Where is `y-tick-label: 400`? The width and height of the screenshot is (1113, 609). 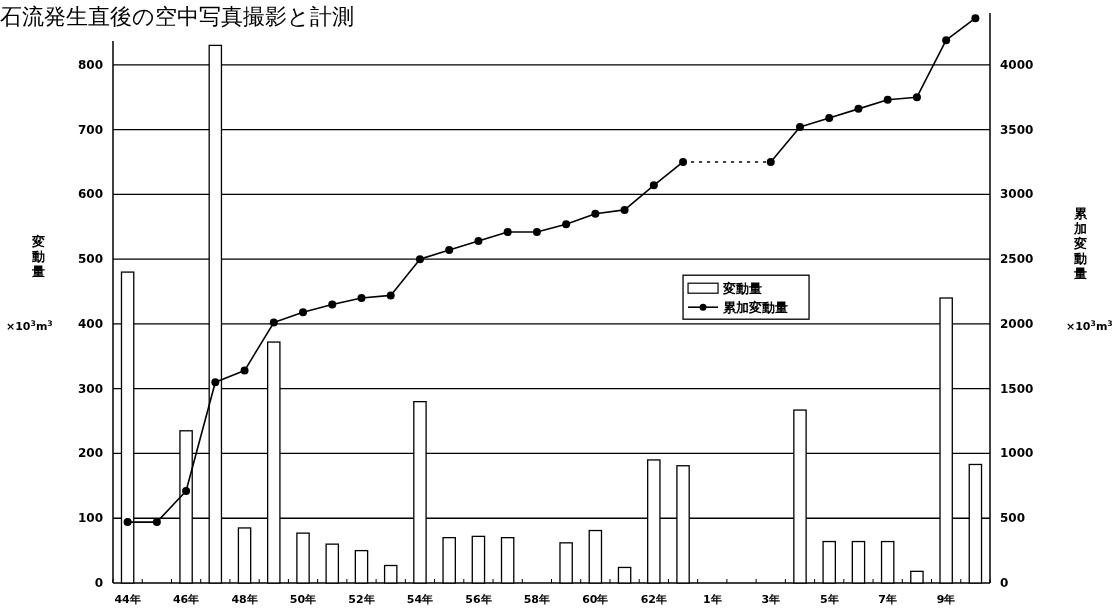 y-tick-label: 400 is located at coordinates (90, 323).